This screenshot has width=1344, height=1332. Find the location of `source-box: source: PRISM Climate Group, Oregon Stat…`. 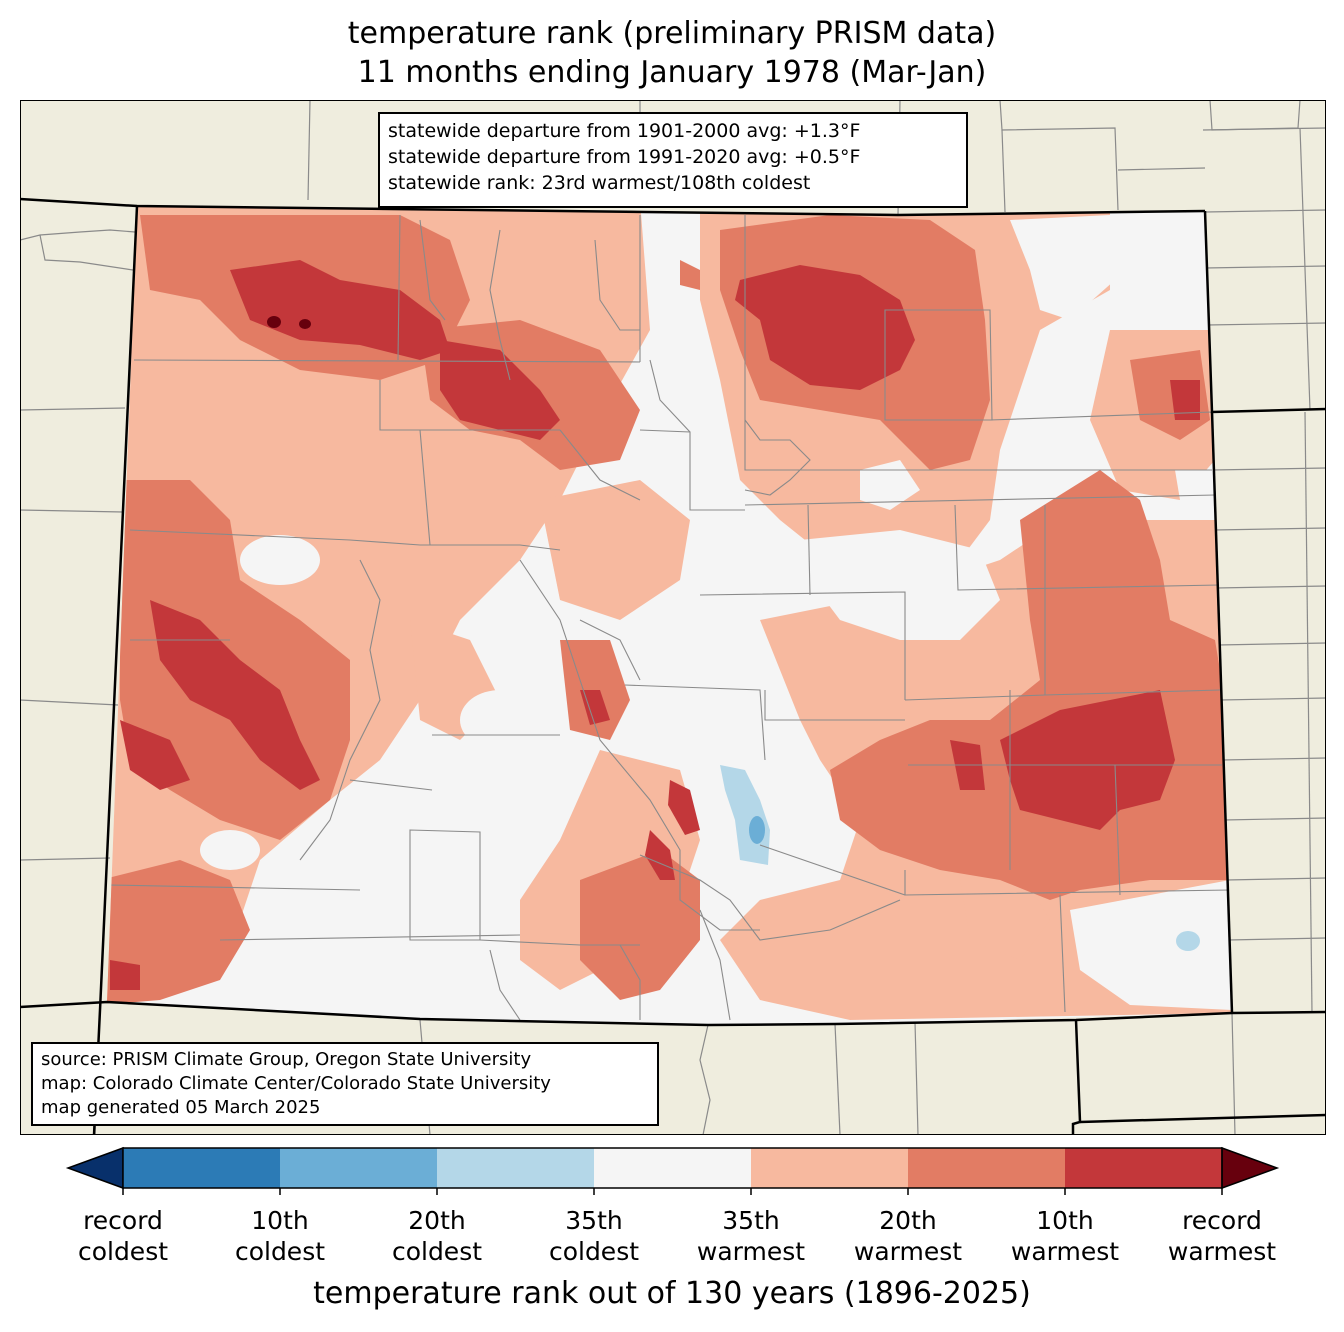

source-box: source: PRISM Climate Group, Oregon Stat… is located at coordinates (345, 1084).